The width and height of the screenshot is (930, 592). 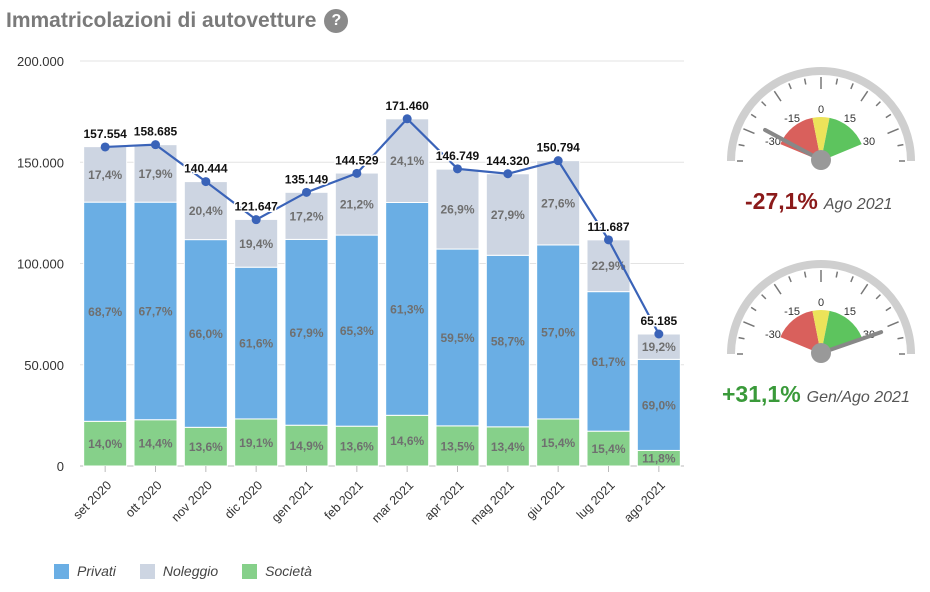 What do you see at coordinates (155, 443) in the screenshot?
I see `segment-label-societa: 14,4%` at bounding box center [155, 443].